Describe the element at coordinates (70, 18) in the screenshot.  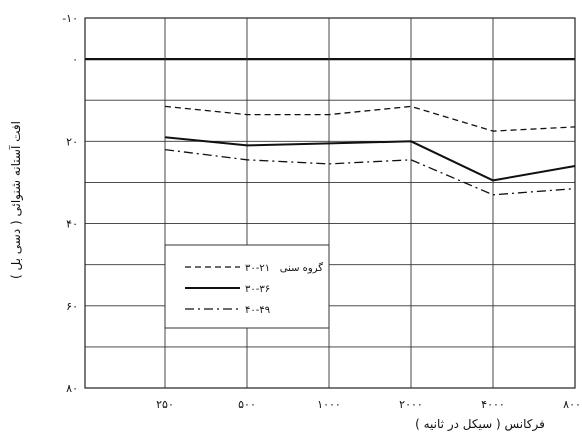
I see `y-tick-label: -۱۰` at that location.